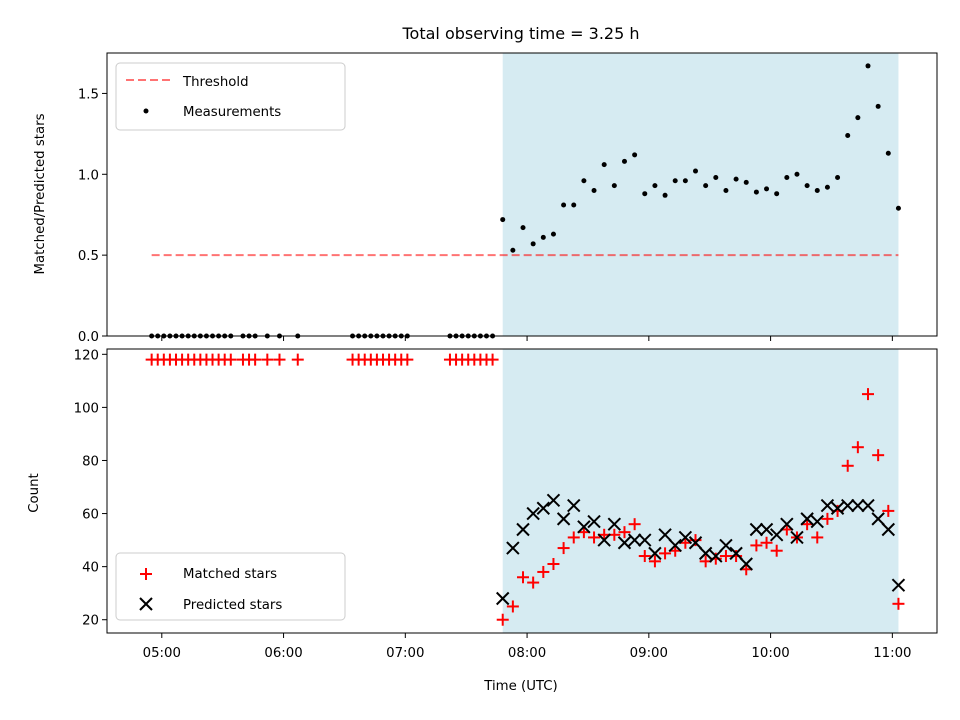  What do you see at coordinates (527, 653) in the screenshot?
I see `x-tick-label: 08:00` at bounding box center [527, 653].